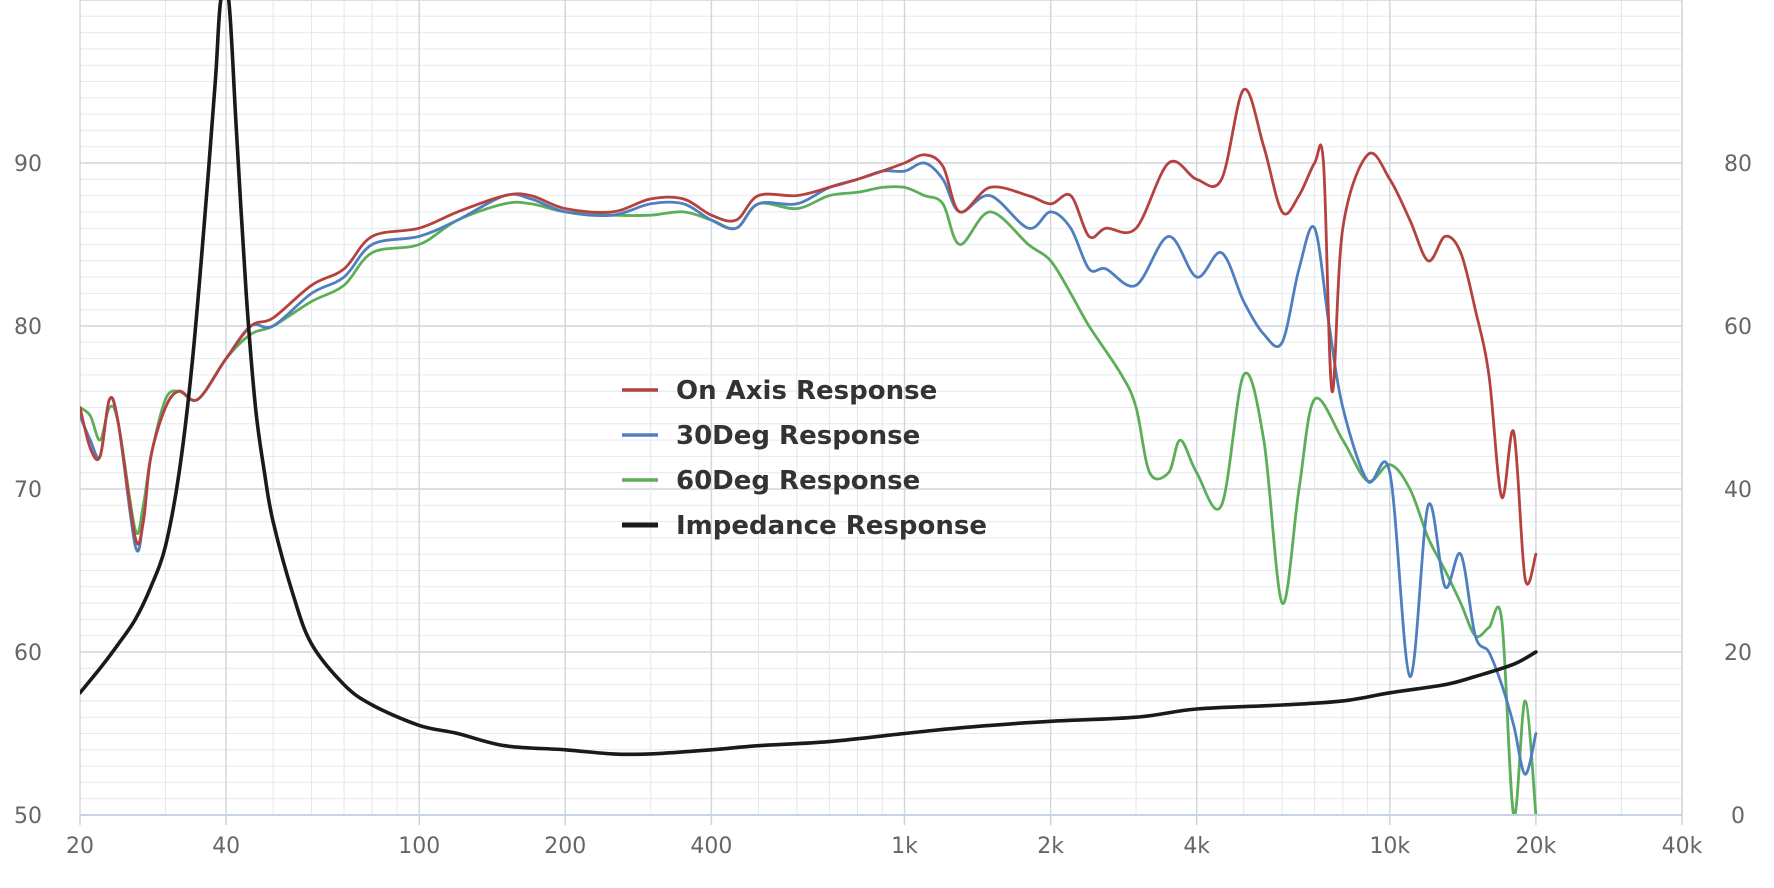  Describe the element at coordinates (1050, 846) in the screenshot. I see `x-tick-label: 2k` at that location.